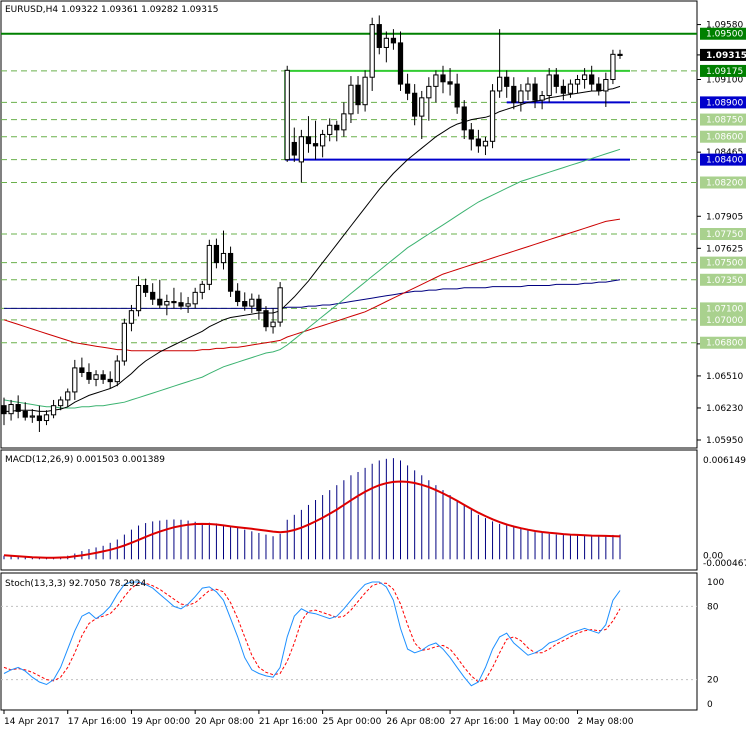  I want to click on price-level-tag-label: 1.08400, so click(724, 161).